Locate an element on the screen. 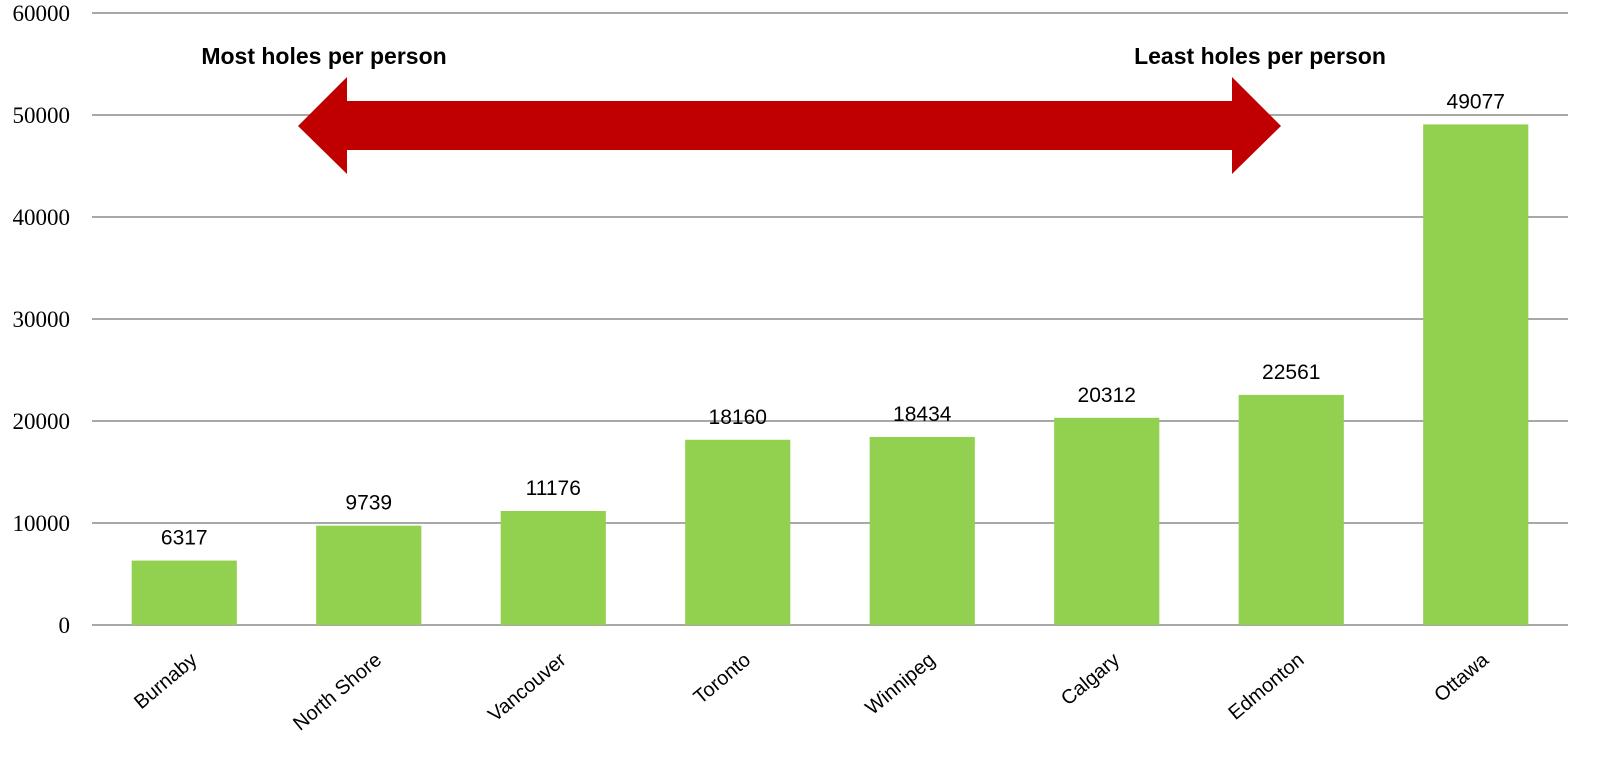 This screenshot has height=766, width=1606. y-tick-label: 60000 is located at coordinates (42, 13).